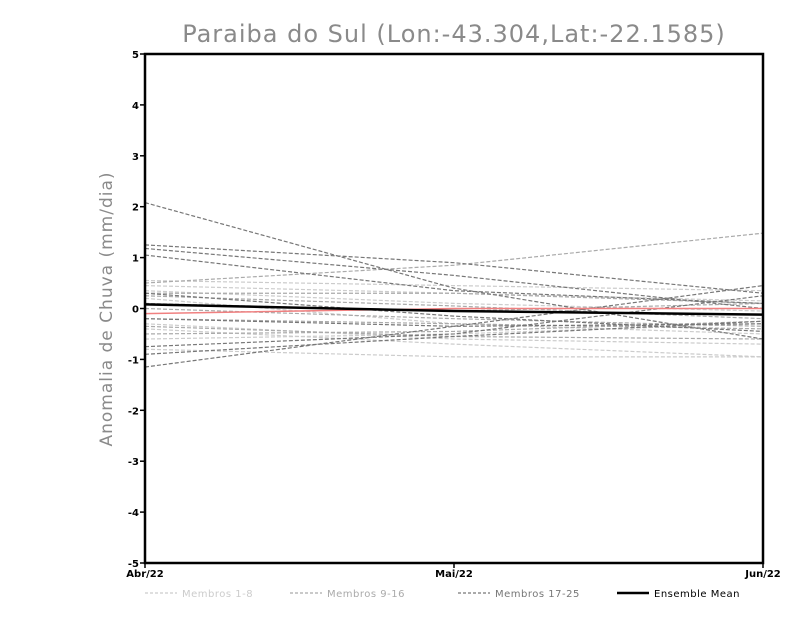  I want to click on y-tick-label: 2, so click(135, 208).